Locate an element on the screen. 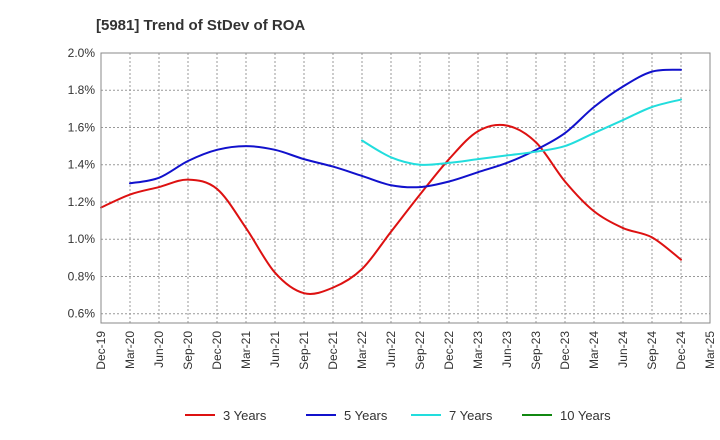 The image size is (720, 440). x-tick-label: Sep-22 is located at coordinates (420, 350).